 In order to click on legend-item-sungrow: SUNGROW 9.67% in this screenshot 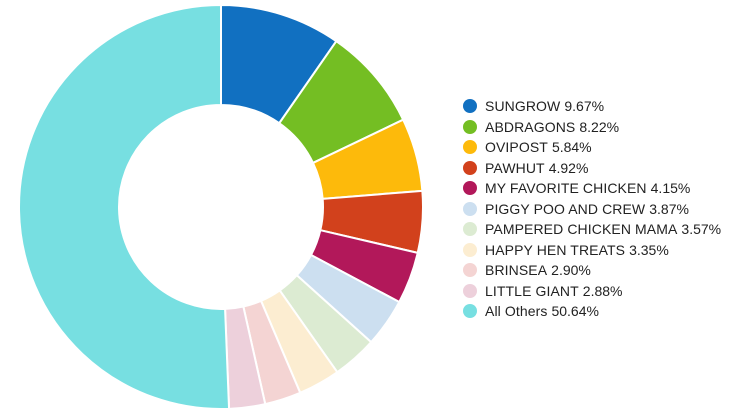, I will do `click(592, 106)`.